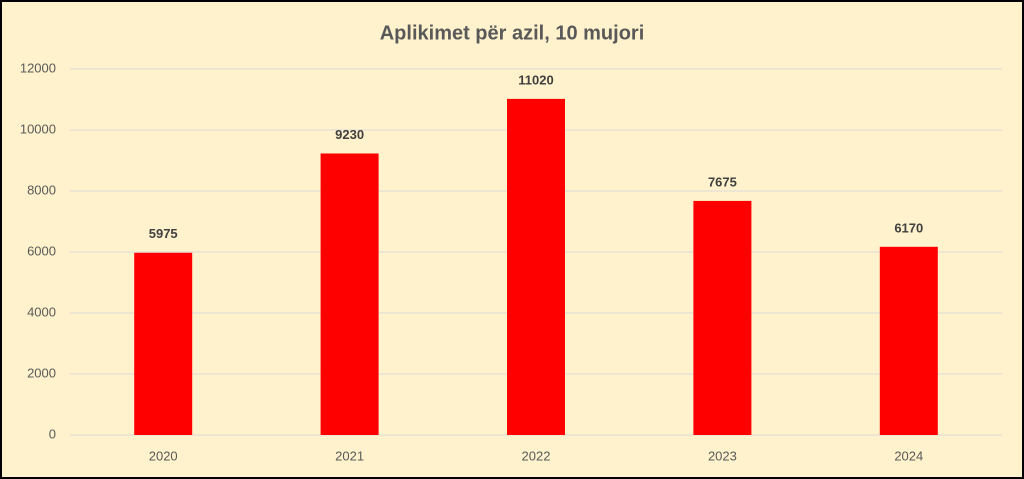  I want to click on y-tick-label: 0, so click(52, 433).